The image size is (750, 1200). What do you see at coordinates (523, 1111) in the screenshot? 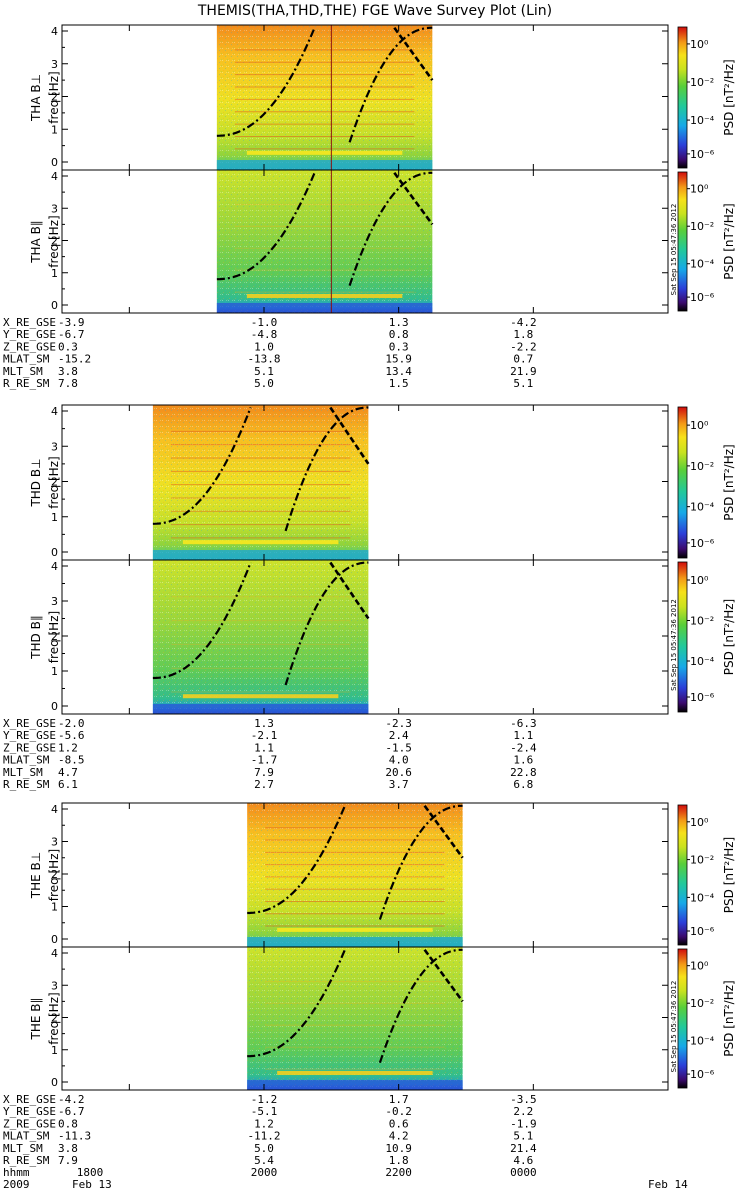
I see `ephemeris-value: 2.2` at bounding box center [523, 1111].